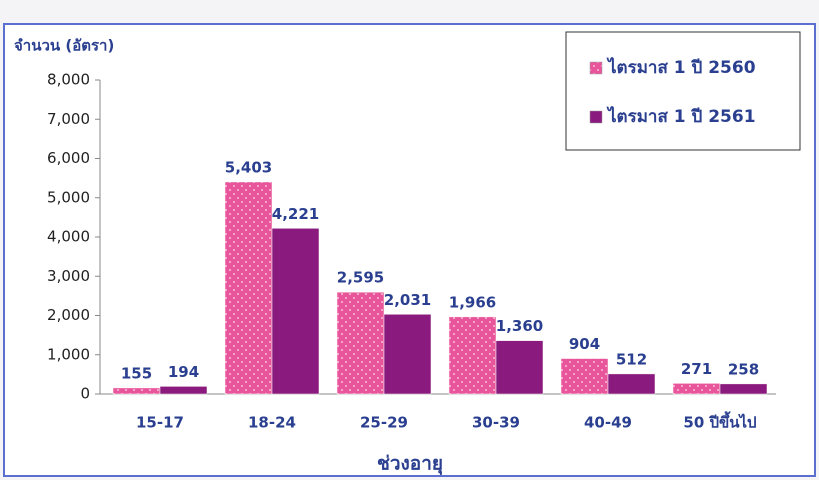  What do you see at coordinates (64, 46) in the screenshot?
I see `y-axis-title: จำนวน (อัตรา)` at bounding box center [64, 46].